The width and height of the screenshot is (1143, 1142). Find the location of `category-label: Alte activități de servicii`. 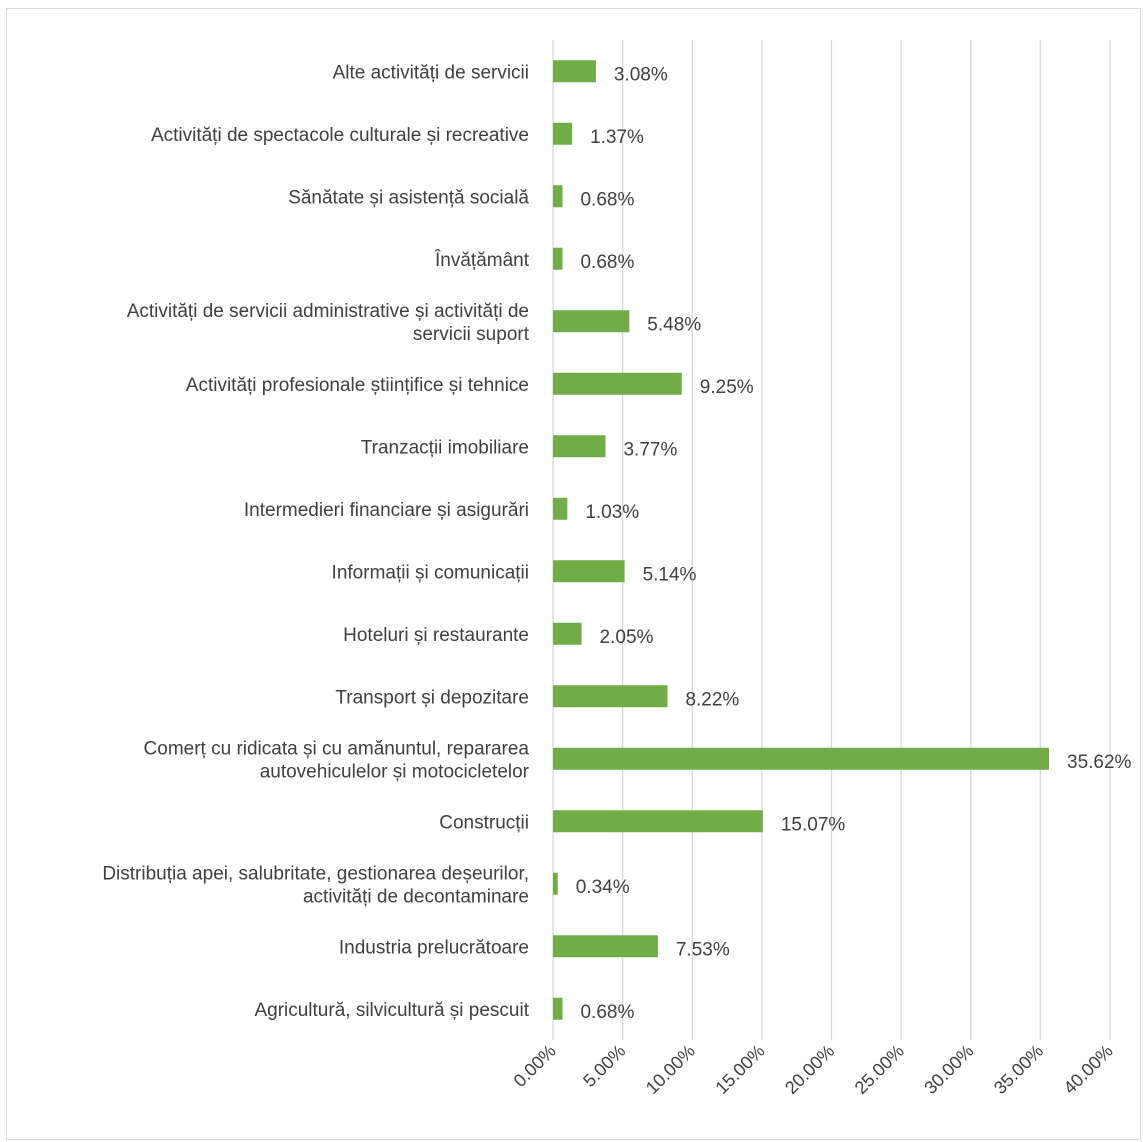

category-label: Alte activități de servicii is located at coordinates (431, 72).